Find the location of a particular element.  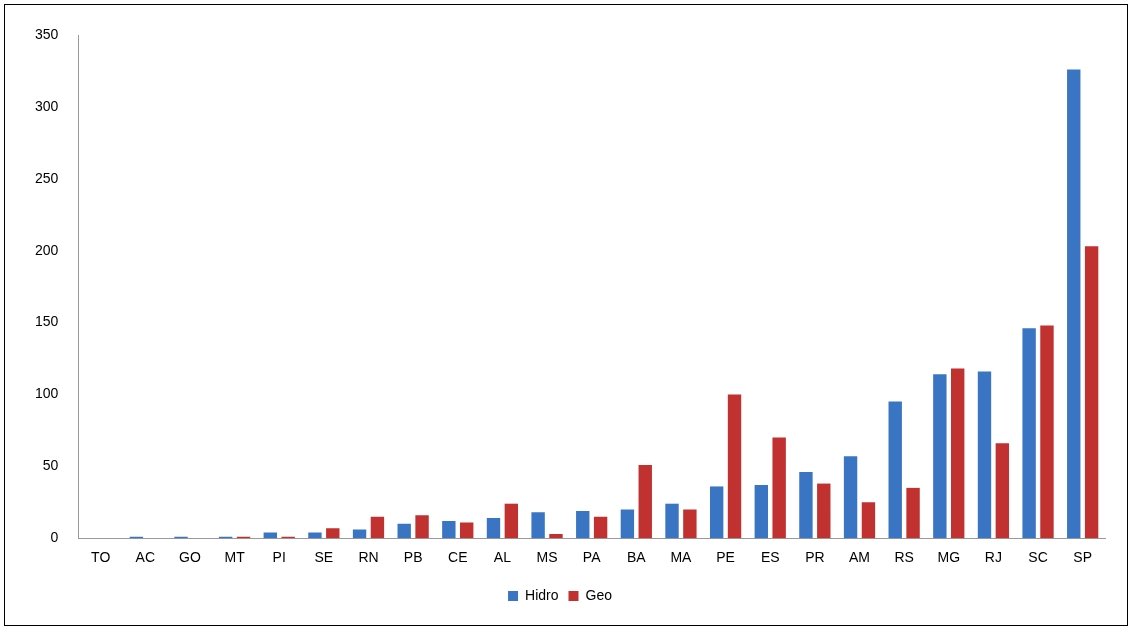

legend-label: Geo is located at coordinates (599, 594).